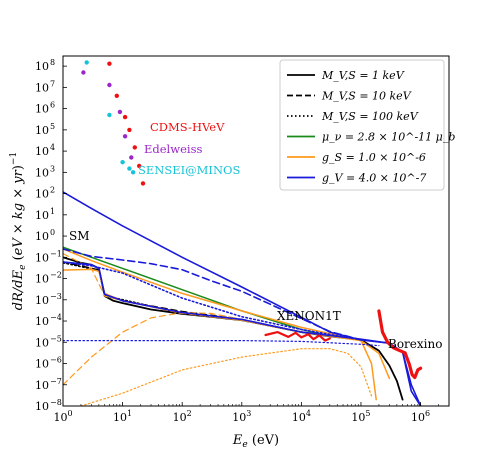 This screenshot has width=498, height=463. What do you see at coordinates (187, 127) in the screenshot?
I see `label-cdms: CDMS-HVeV` at bounding box center [187, 127].